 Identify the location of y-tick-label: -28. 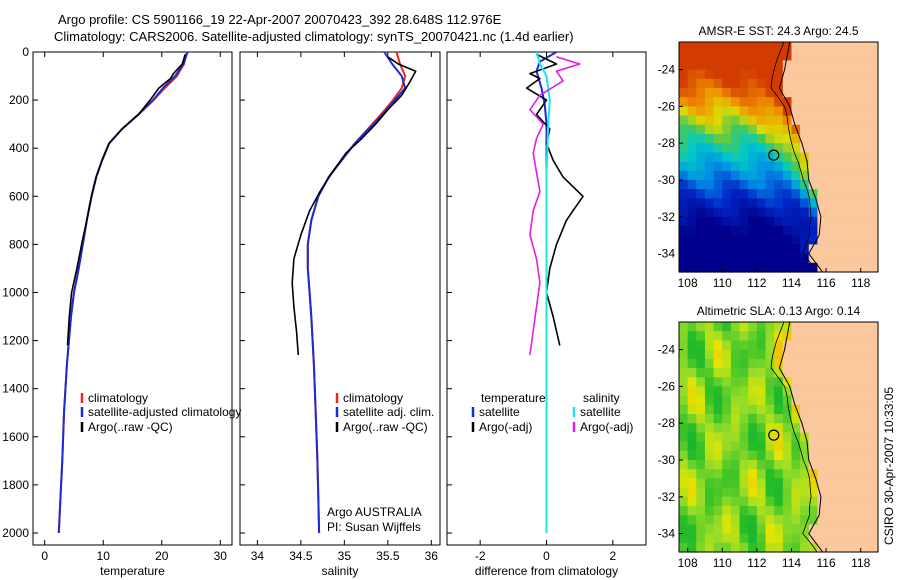
(667, 423).